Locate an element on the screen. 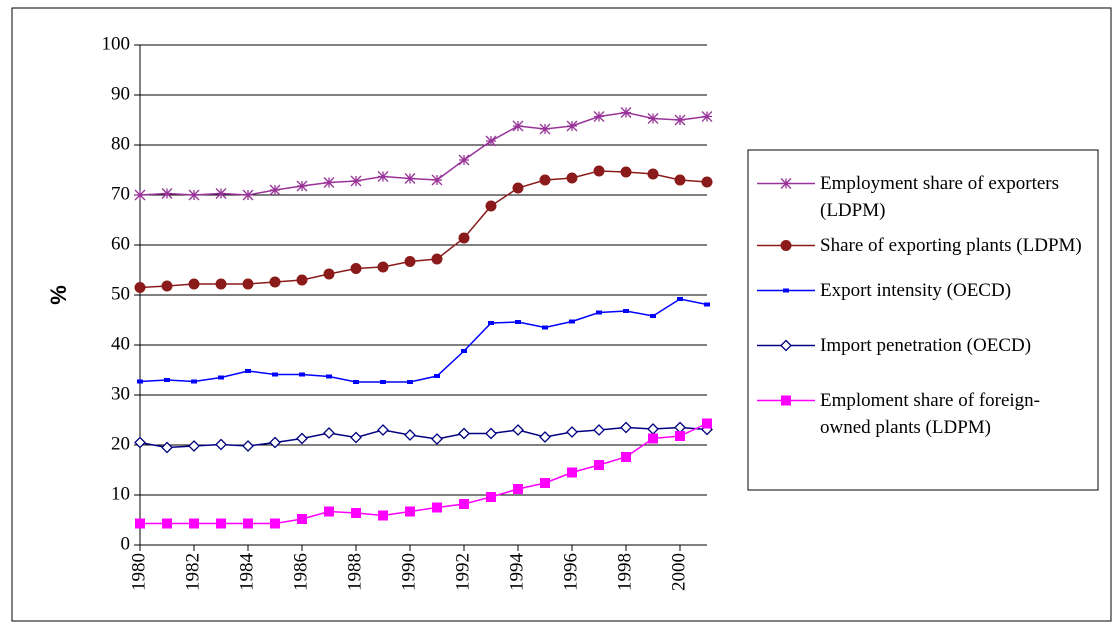  y-tick-label: 70 is located at coordinates (120, 193).